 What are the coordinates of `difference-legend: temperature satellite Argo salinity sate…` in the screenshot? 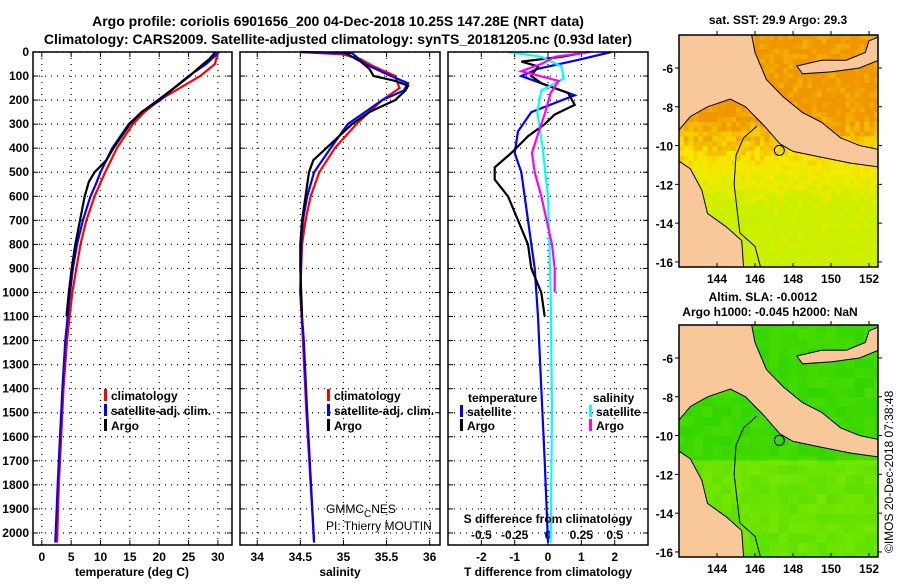 It's located at (550, 412).